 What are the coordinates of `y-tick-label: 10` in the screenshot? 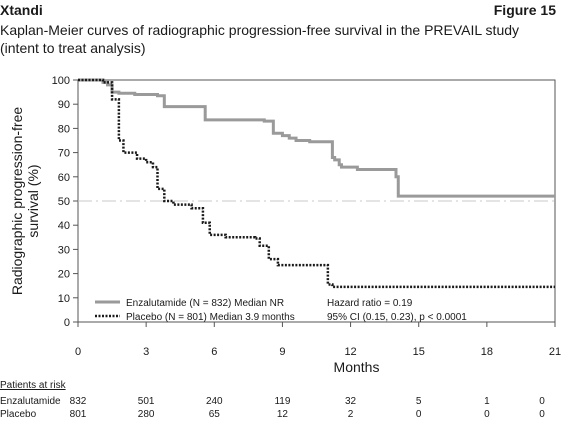 It's located at (64, 299).